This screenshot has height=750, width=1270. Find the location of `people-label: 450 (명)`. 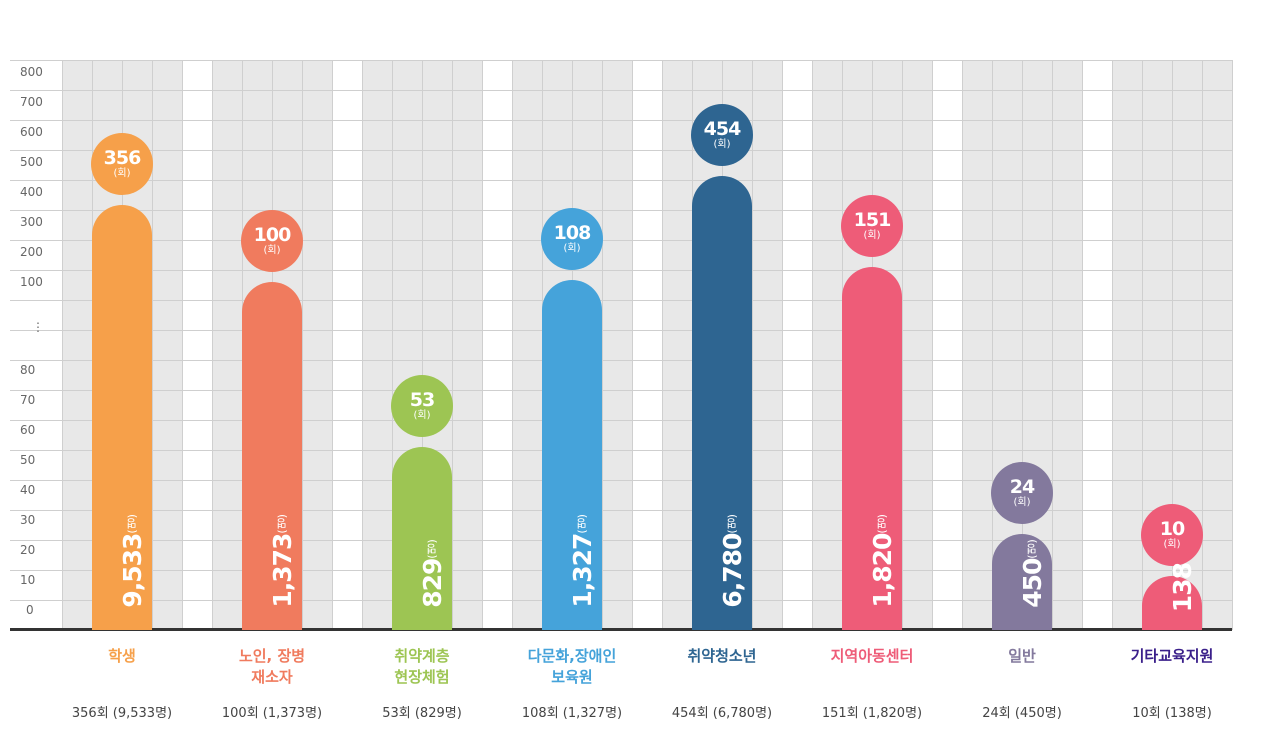

people-label: 450 (명) is located at coordinates (1032, 571).